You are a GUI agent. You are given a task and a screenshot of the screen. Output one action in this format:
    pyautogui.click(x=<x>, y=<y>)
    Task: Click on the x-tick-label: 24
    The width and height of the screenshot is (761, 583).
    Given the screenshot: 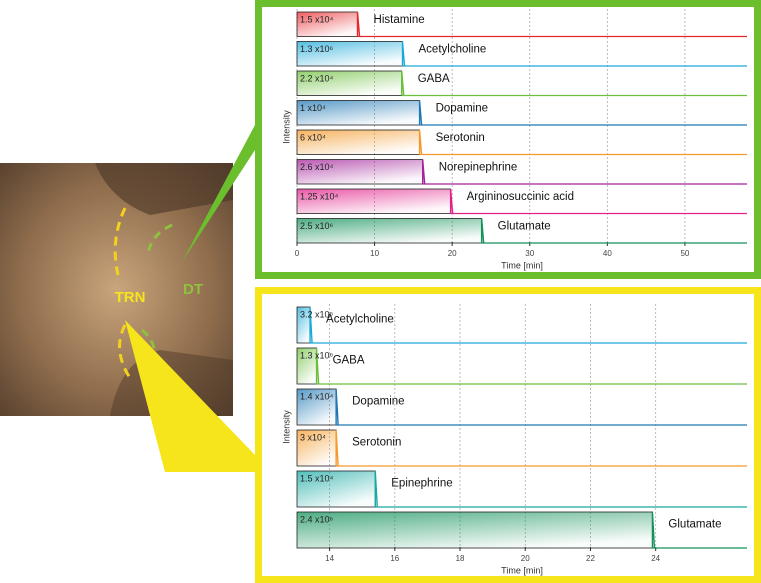 What is the action you would take?
    pyautogui.click(x=655, y=558)
    